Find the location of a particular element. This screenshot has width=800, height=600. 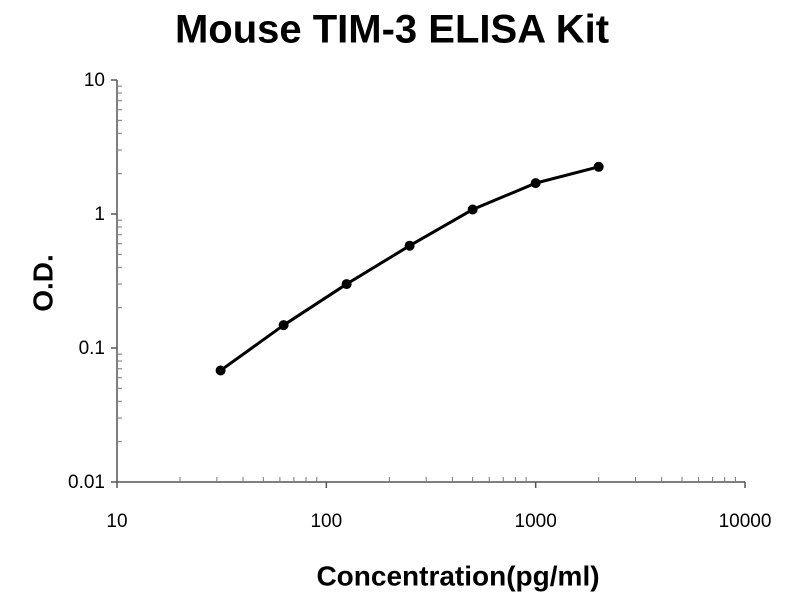

x-tick-label: 10 is located at coordinates (116, 521).